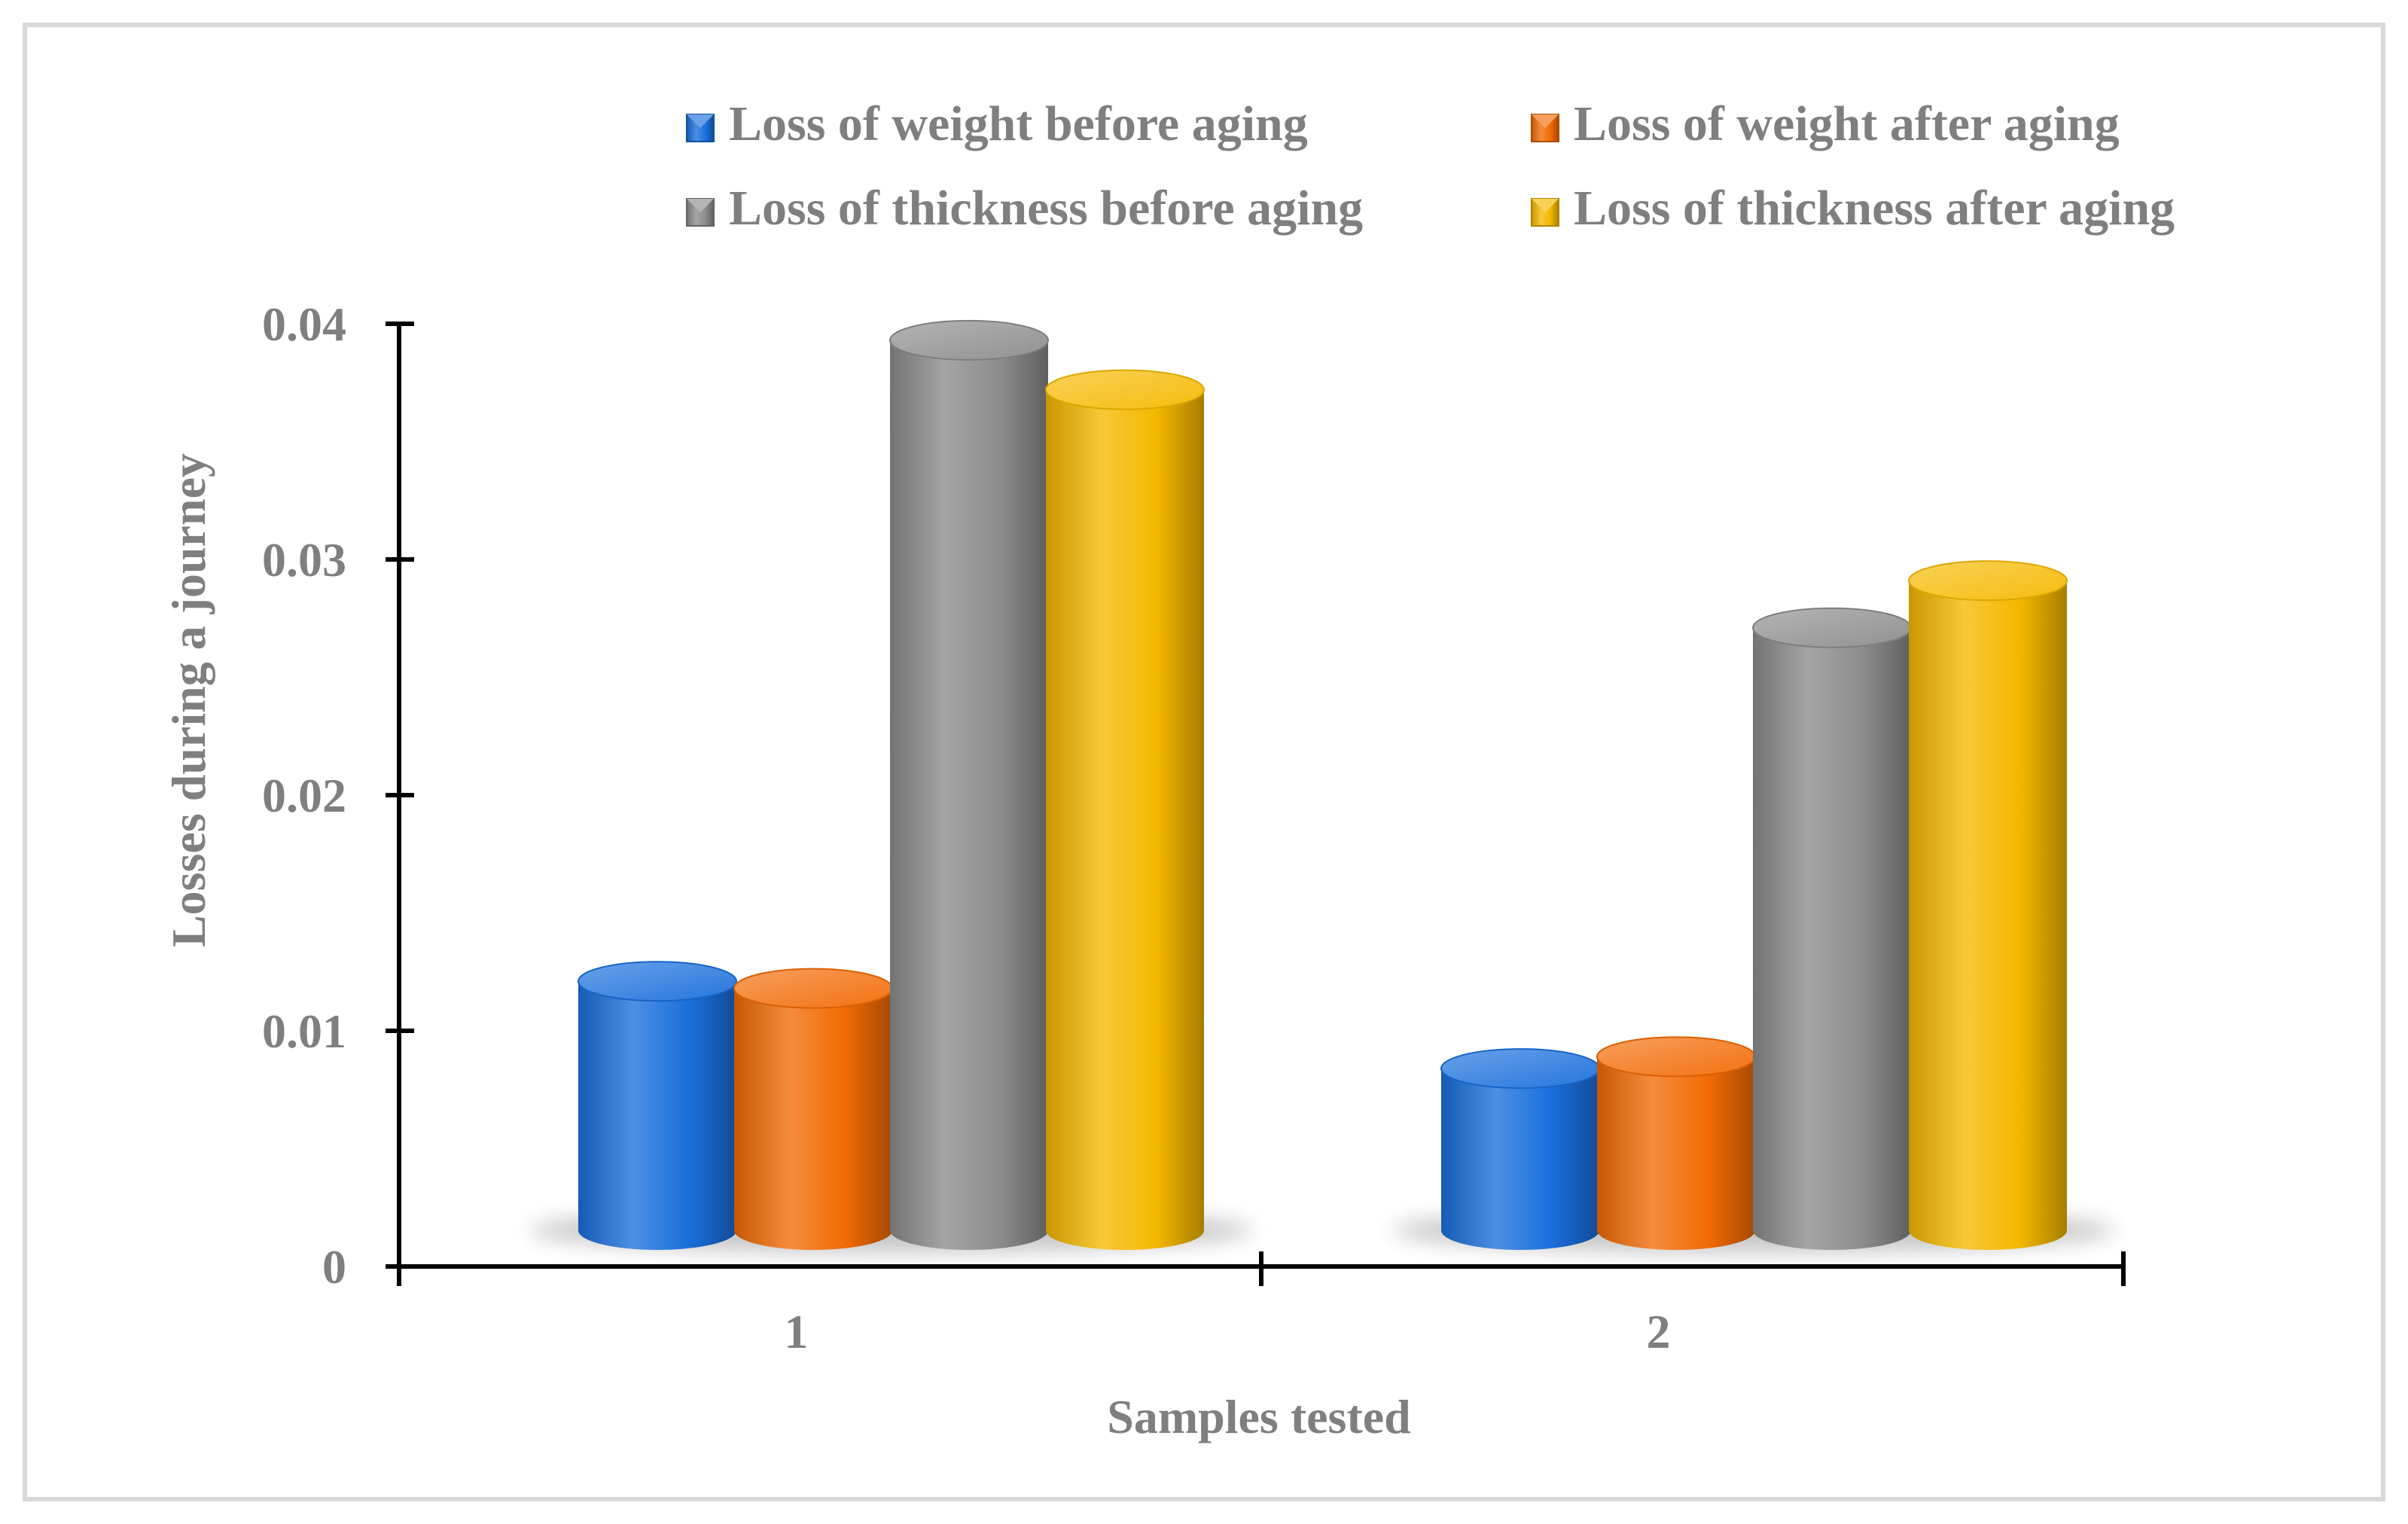 The width and height of the screenshot is (2408, 1524). What do you see at coordinates (304, 1031) in the screenshot?
I see `y-tick-label: 0.01` at bounding box center [304, 1031].